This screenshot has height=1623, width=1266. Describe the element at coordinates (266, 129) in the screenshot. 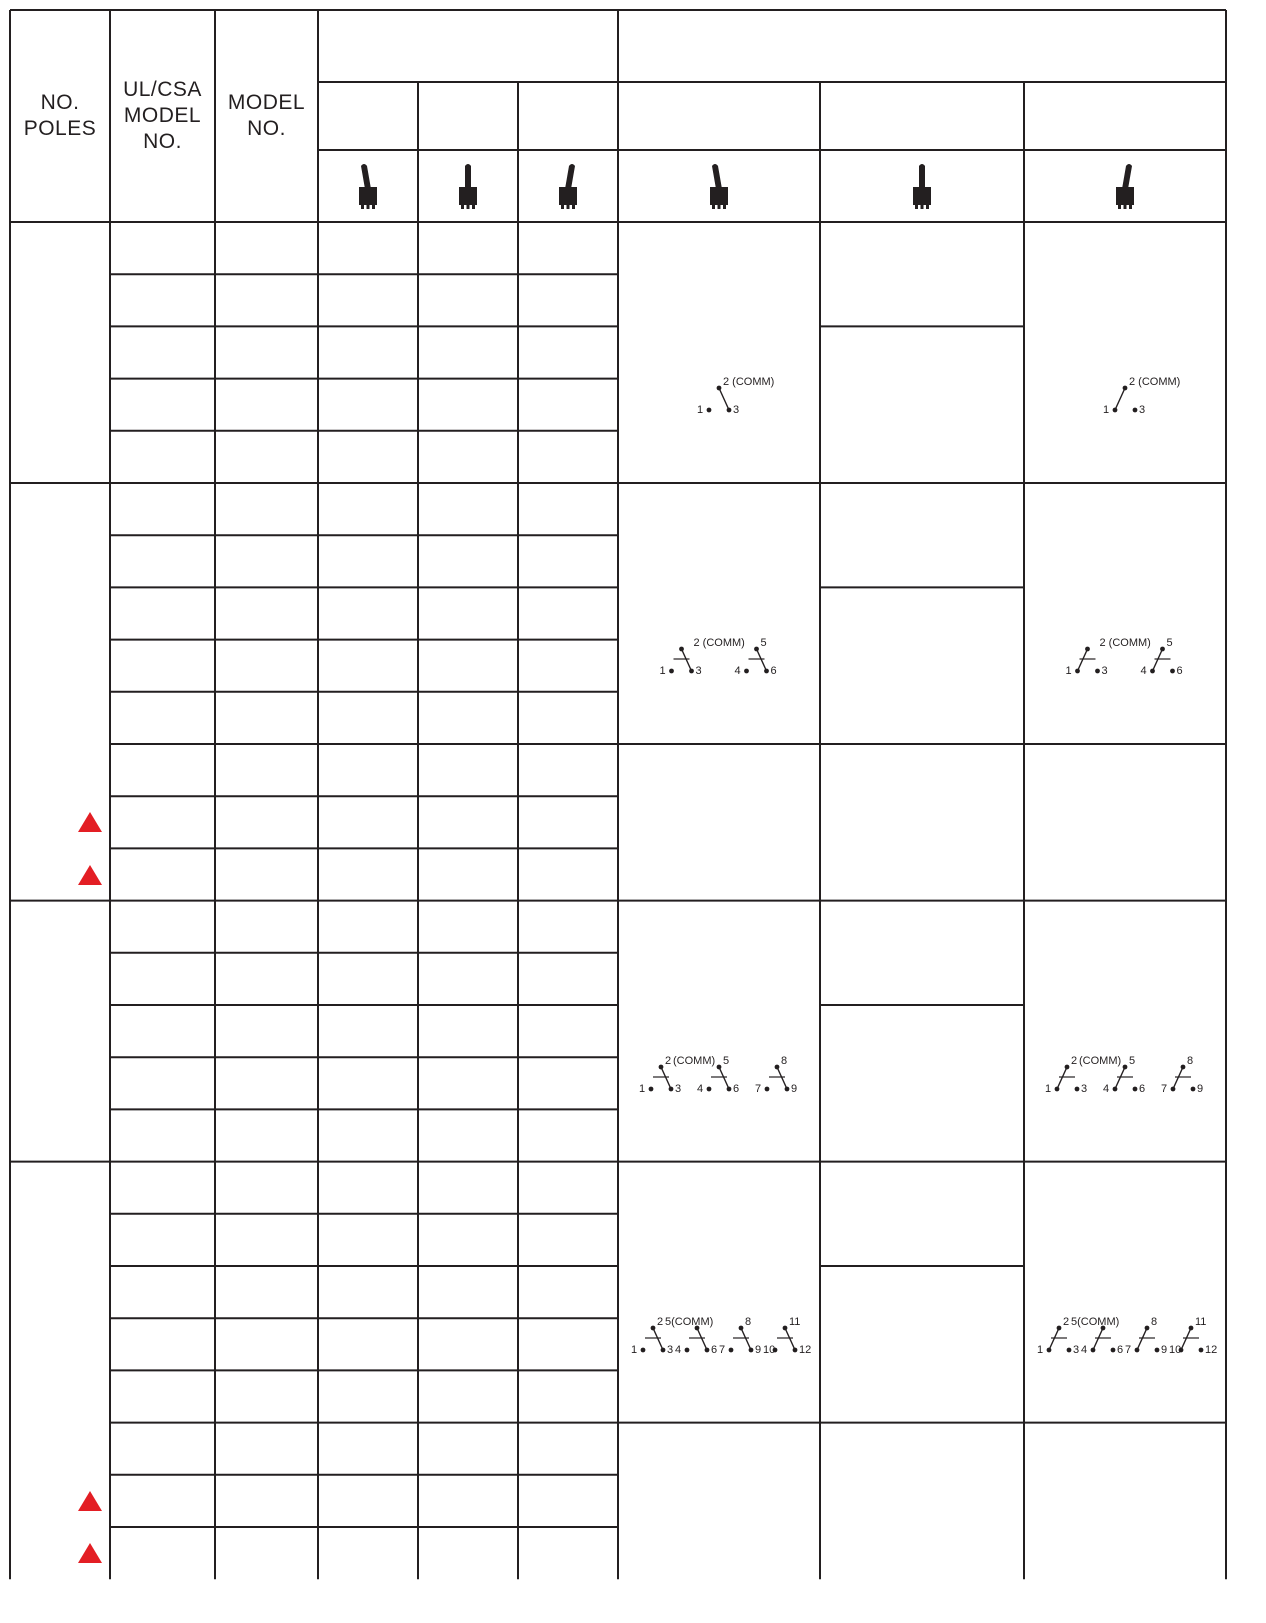

I see `header-model-no-line-1: NO.` at that location.